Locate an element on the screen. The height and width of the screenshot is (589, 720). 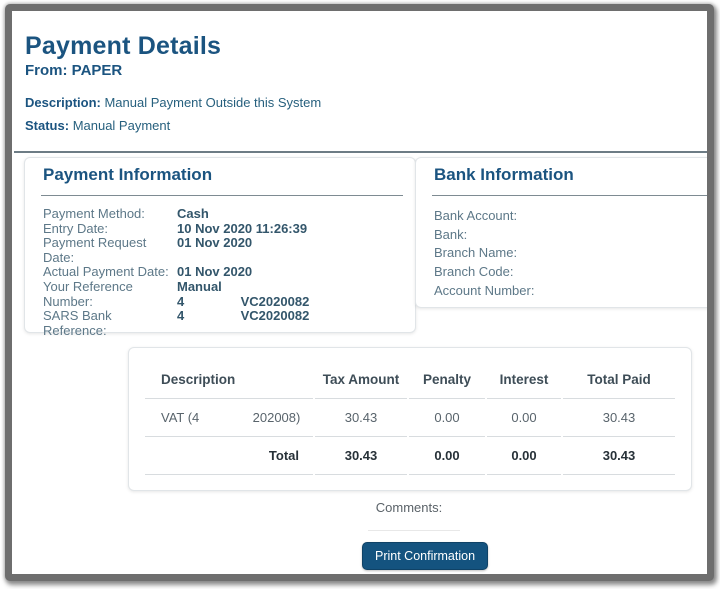
bank-information-divider is located at coordinates (569, 195).